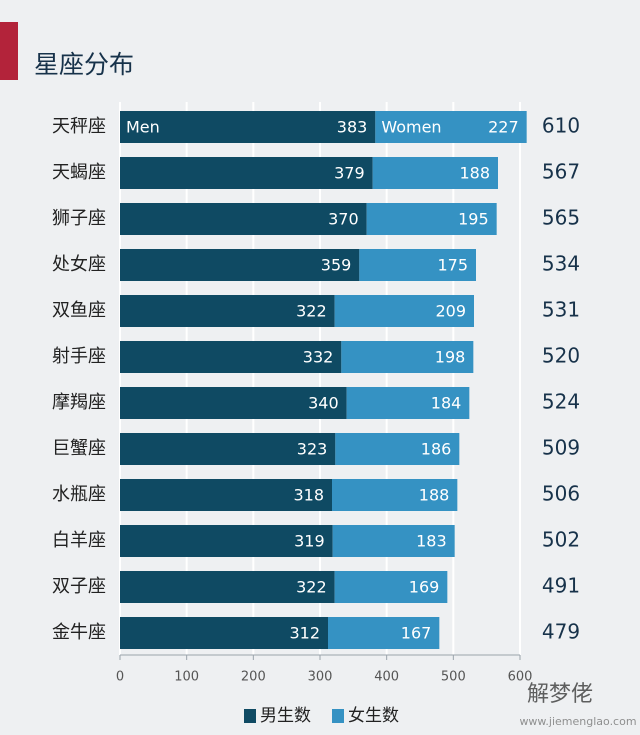 Image resolution: width=640 pixels, height=735 pixels. I want to click on category-label: 水瓶座, so click(79, 494).